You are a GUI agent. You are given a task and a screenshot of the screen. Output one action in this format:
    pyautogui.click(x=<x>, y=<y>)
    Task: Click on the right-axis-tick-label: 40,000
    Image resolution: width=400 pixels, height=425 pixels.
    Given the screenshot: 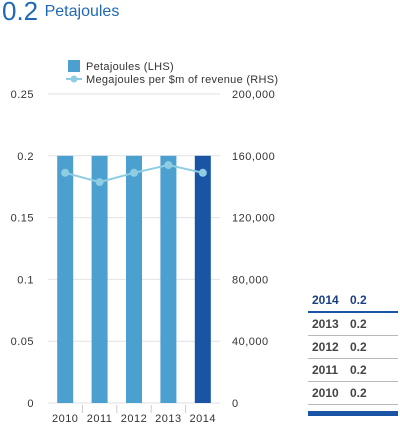 What is the action you would take?
    pyautogui.click(x=250, y=342)
    